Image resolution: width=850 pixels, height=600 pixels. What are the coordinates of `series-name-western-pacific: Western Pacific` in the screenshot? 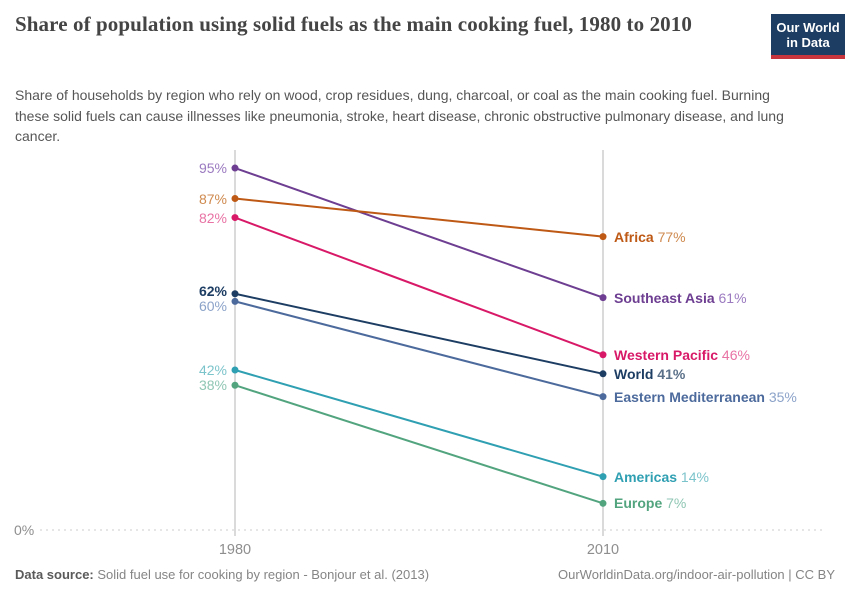 It's located at (666, 354).